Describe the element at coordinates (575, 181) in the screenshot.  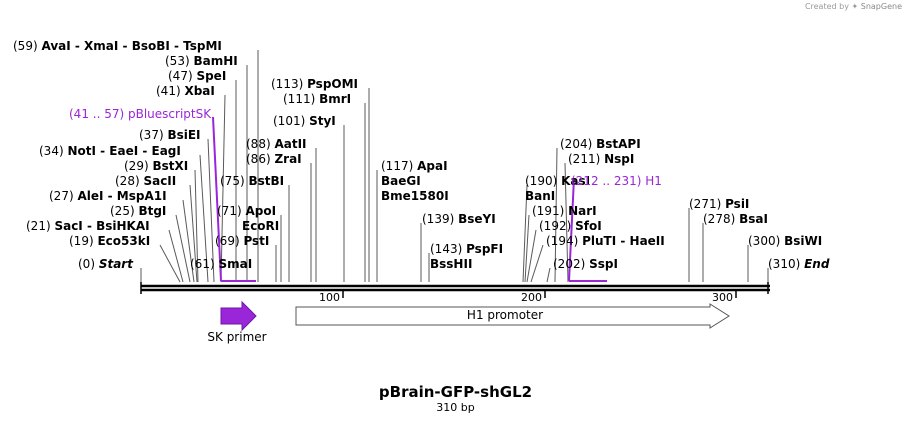
I see `site-name: KasI` at that location.